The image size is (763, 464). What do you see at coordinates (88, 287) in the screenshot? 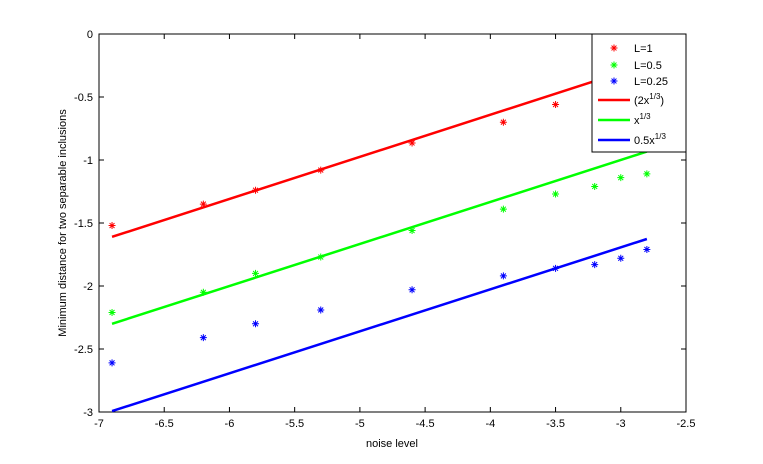
I see `y-tick-label: -2` at bounding box center [88, 287].